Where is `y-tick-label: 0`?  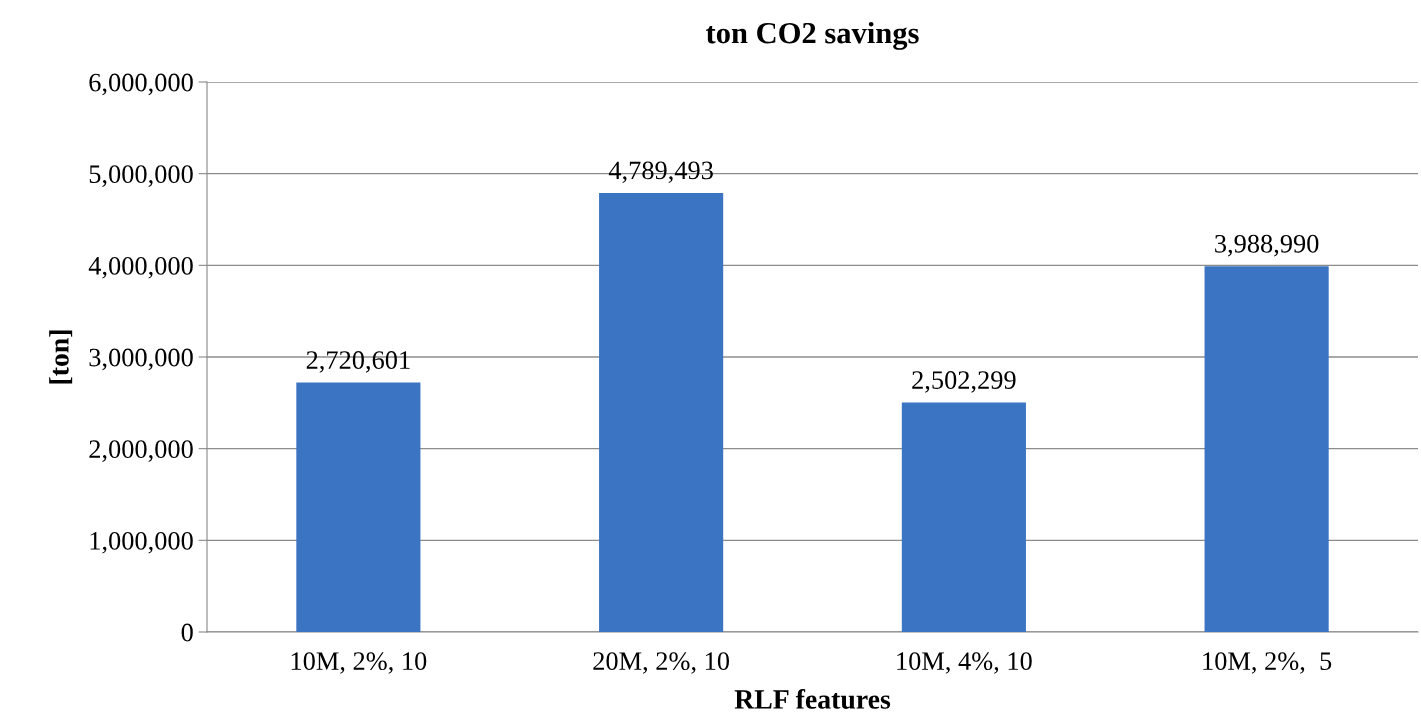 y-tick-label: 0 is located at coordinates (187, 632).